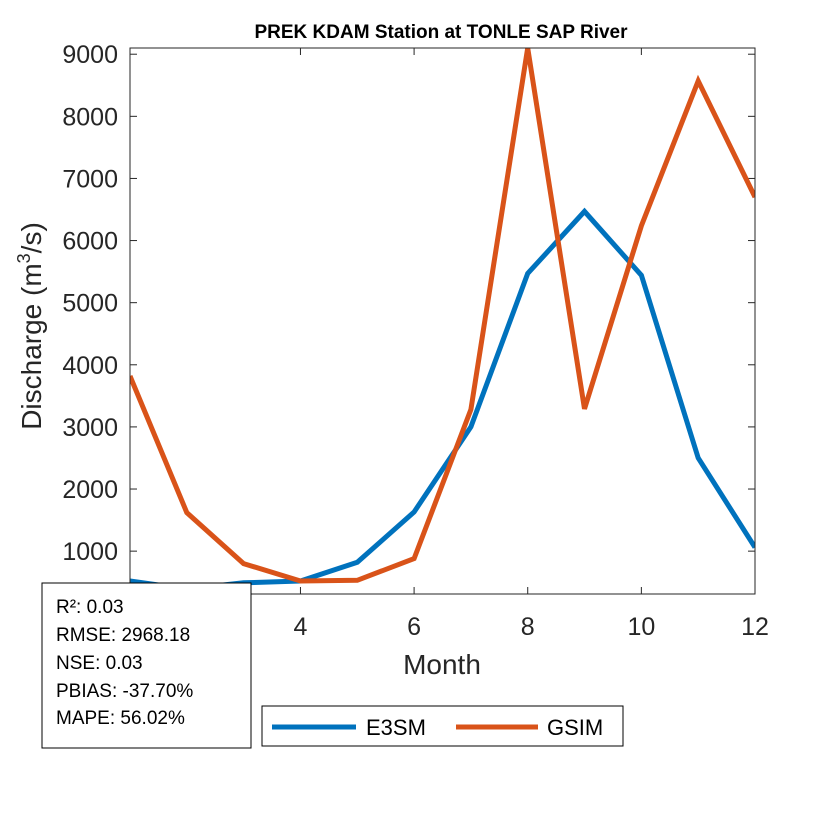 The height and width of the screenshot is (833, 833). Describe the element at coordinates (123, 635) in the screenshot. I see `stats-rmse: RMSE: 2968.18` at that location.